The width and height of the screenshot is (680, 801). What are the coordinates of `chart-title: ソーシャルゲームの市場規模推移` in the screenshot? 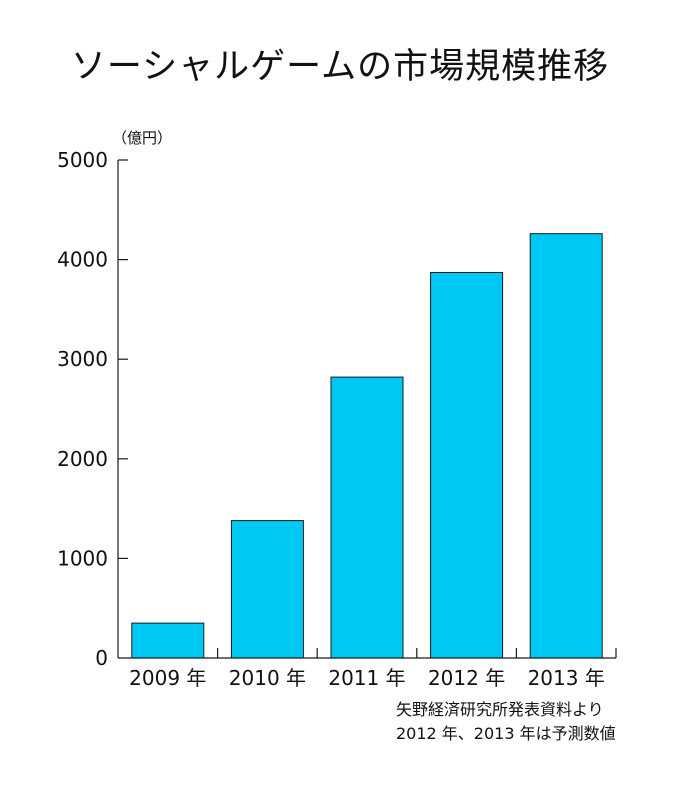 It's located at (340, 67).